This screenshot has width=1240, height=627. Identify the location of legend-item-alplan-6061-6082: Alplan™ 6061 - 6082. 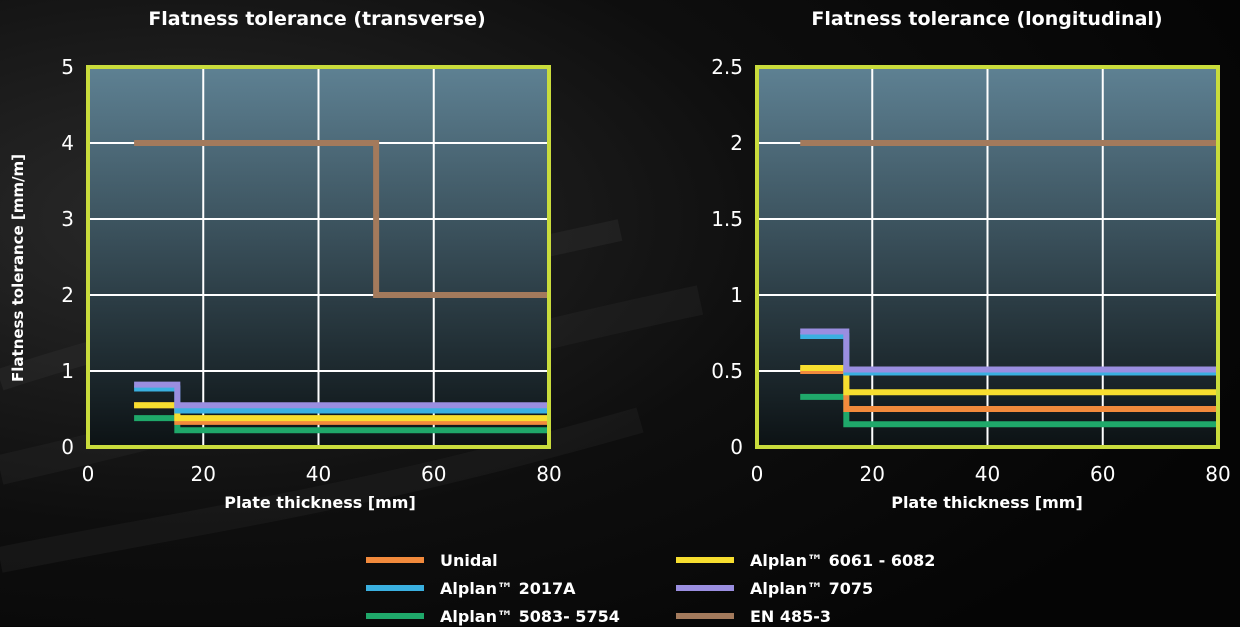
(805, 560).